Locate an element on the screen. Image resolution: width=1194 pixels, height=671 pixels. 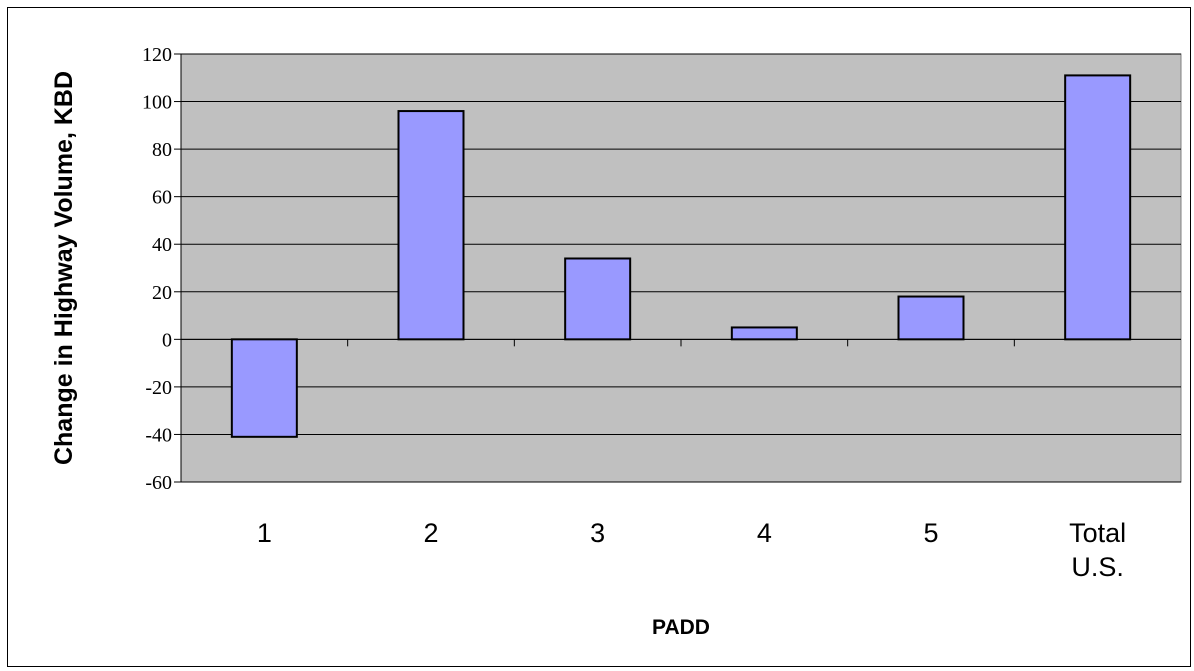
y-tick-label: 80 is located at coordinates (162, 150).